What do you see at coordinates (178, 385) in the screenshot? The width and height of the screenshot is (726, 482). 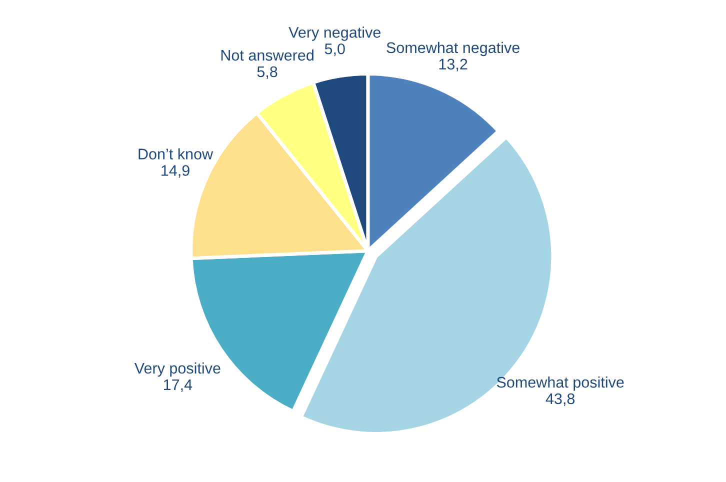 I see `data-label: 17,4` at bounding box center [178, 385].